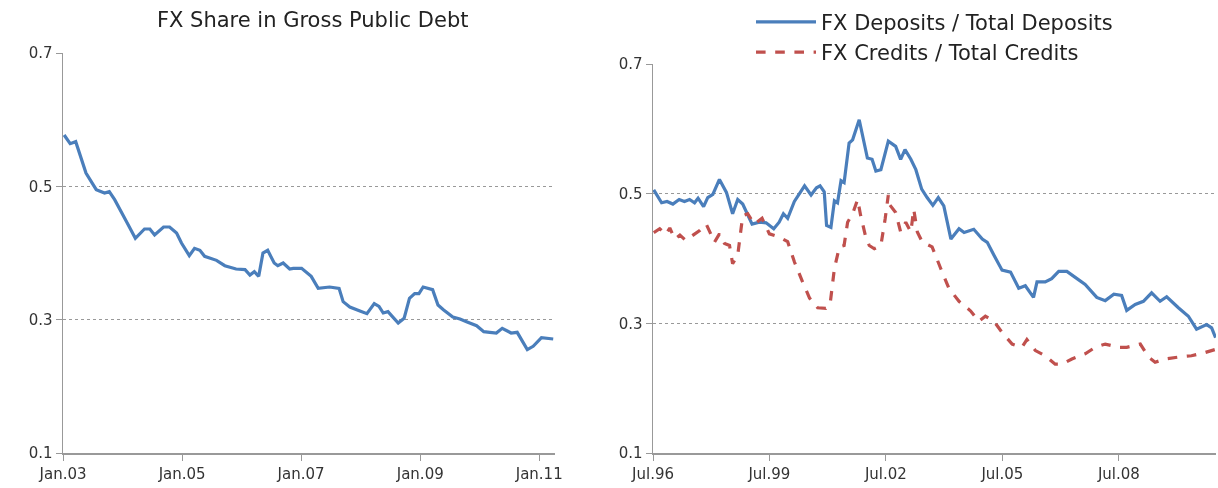 This screenshot has height=488, width=1218. Describe the element at coordinates (1118, 473) in the screenshot. I see `x-tick-label: Jul.08` at that location.